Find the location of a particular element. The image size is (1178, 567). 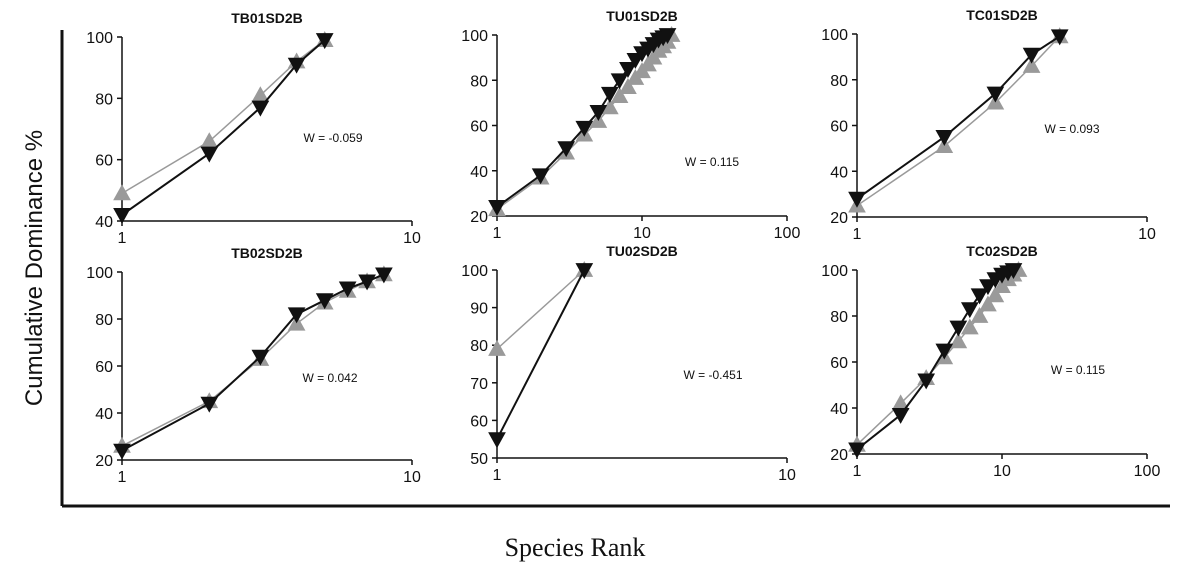

chart-panel-6: TC02SD2B 20 40 60 80 100 1 10 100 W = 0.115 is located at coordinates (990, 361).